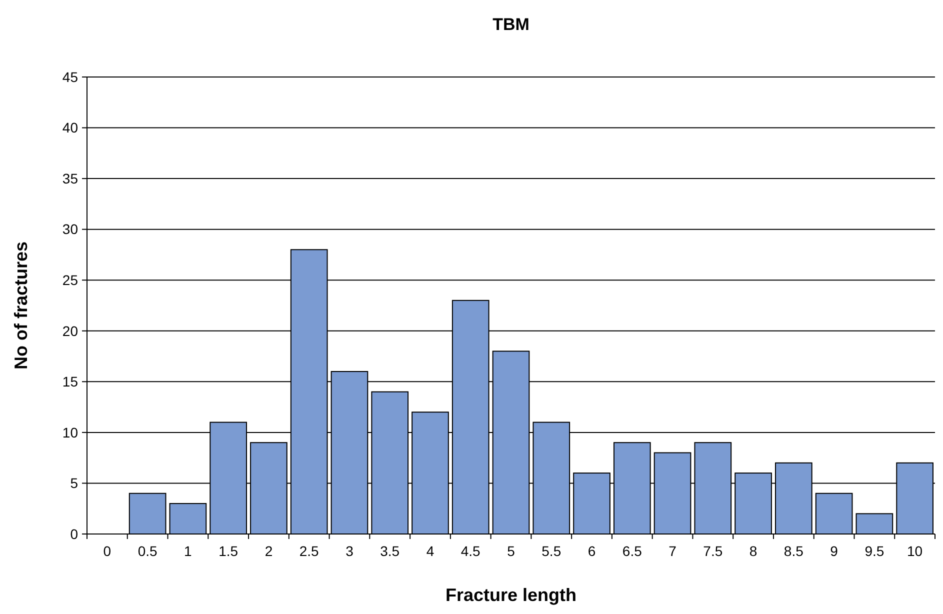 The image size is (943, 614). Describe the element at coordinates (915, 551) in the screenshot. I see `x-tick-label: 10` at that location.